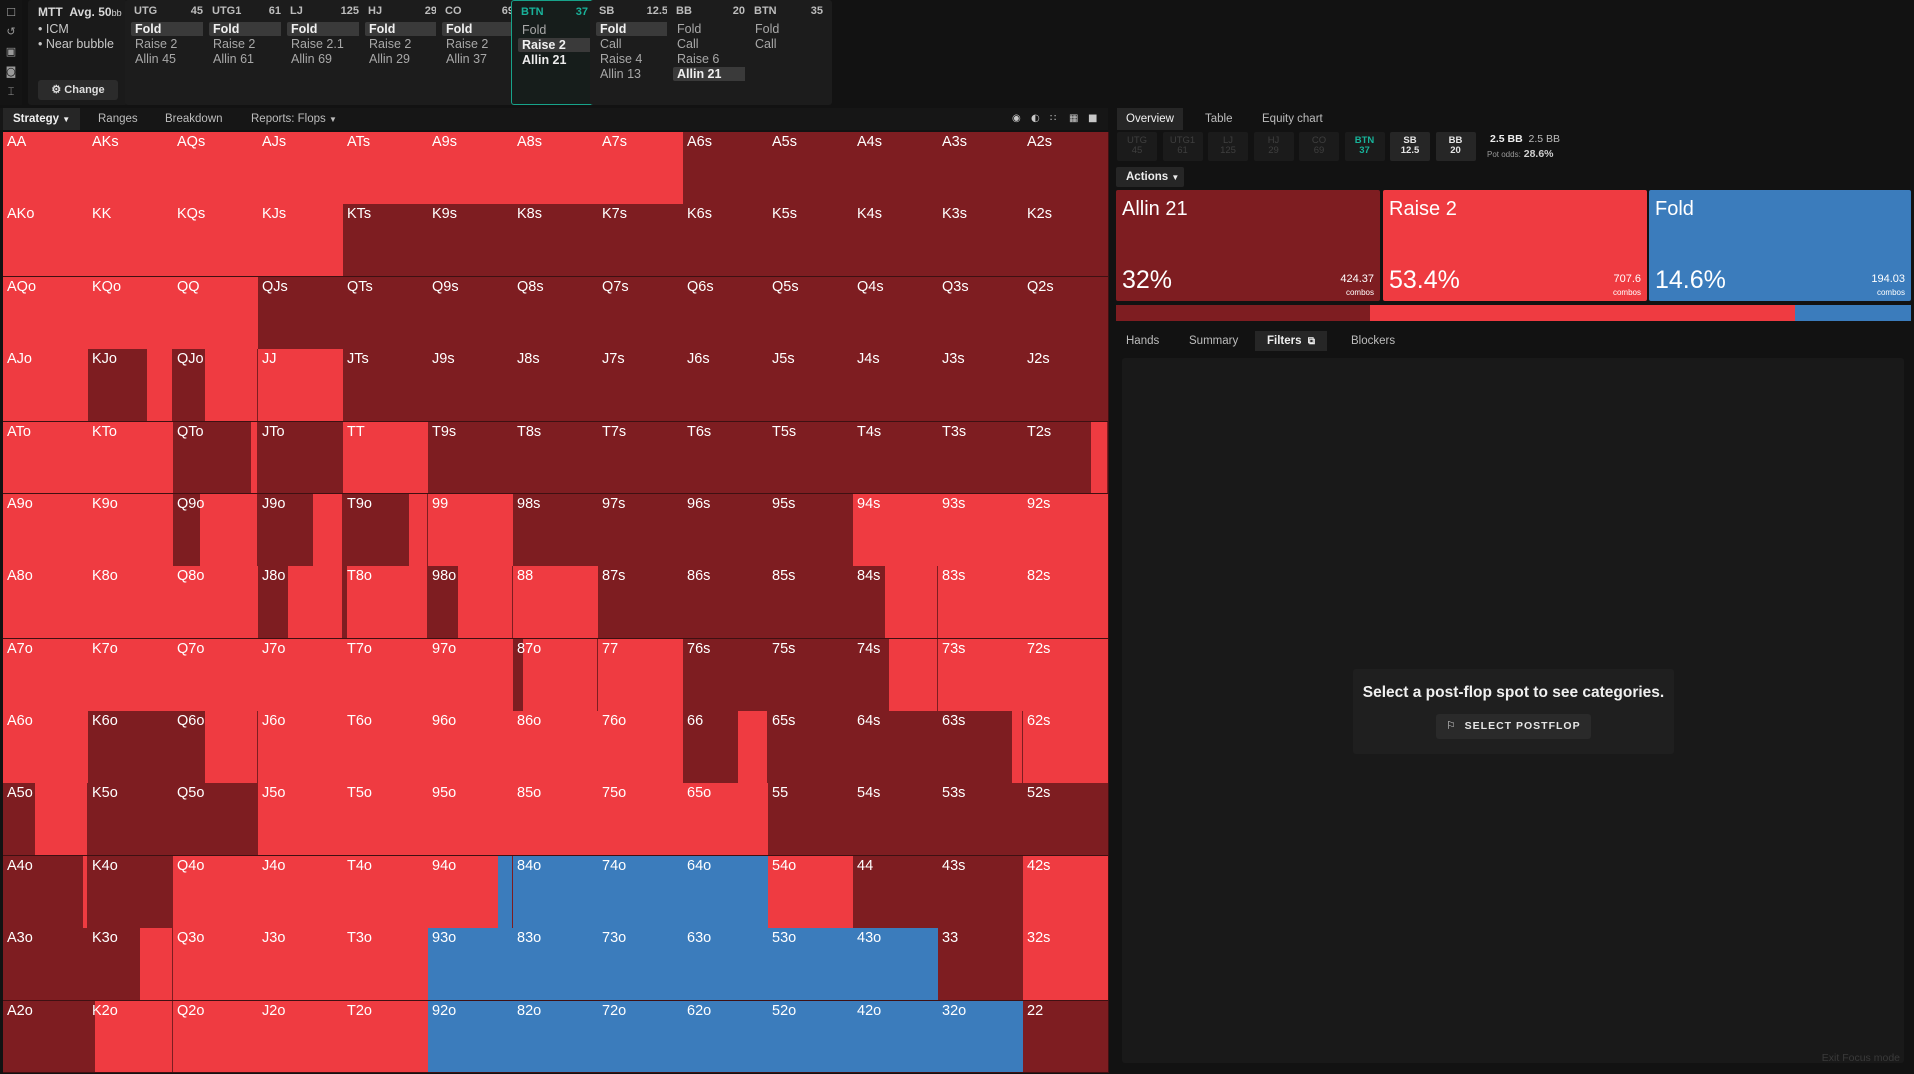 This screenshot has height=1074, width=1914. I want to click on history-chip-utg1: UTG1 61, so click(1182, 146).